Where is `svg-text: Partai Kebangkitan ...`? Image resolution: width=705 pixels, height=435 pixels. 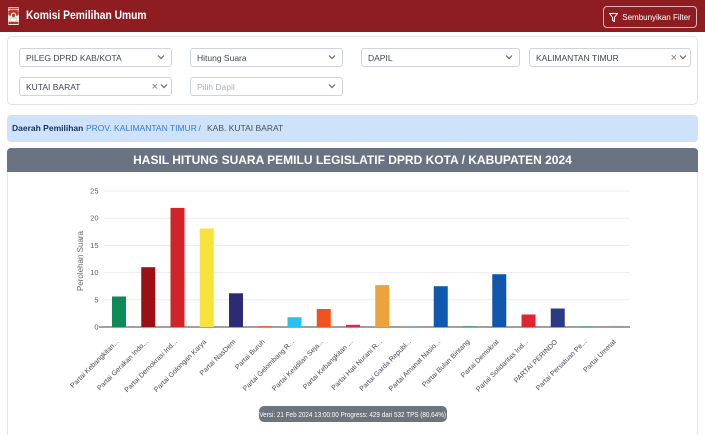 svg-text: Partai Kebangkitan ... is located at coordinates (328, 365).